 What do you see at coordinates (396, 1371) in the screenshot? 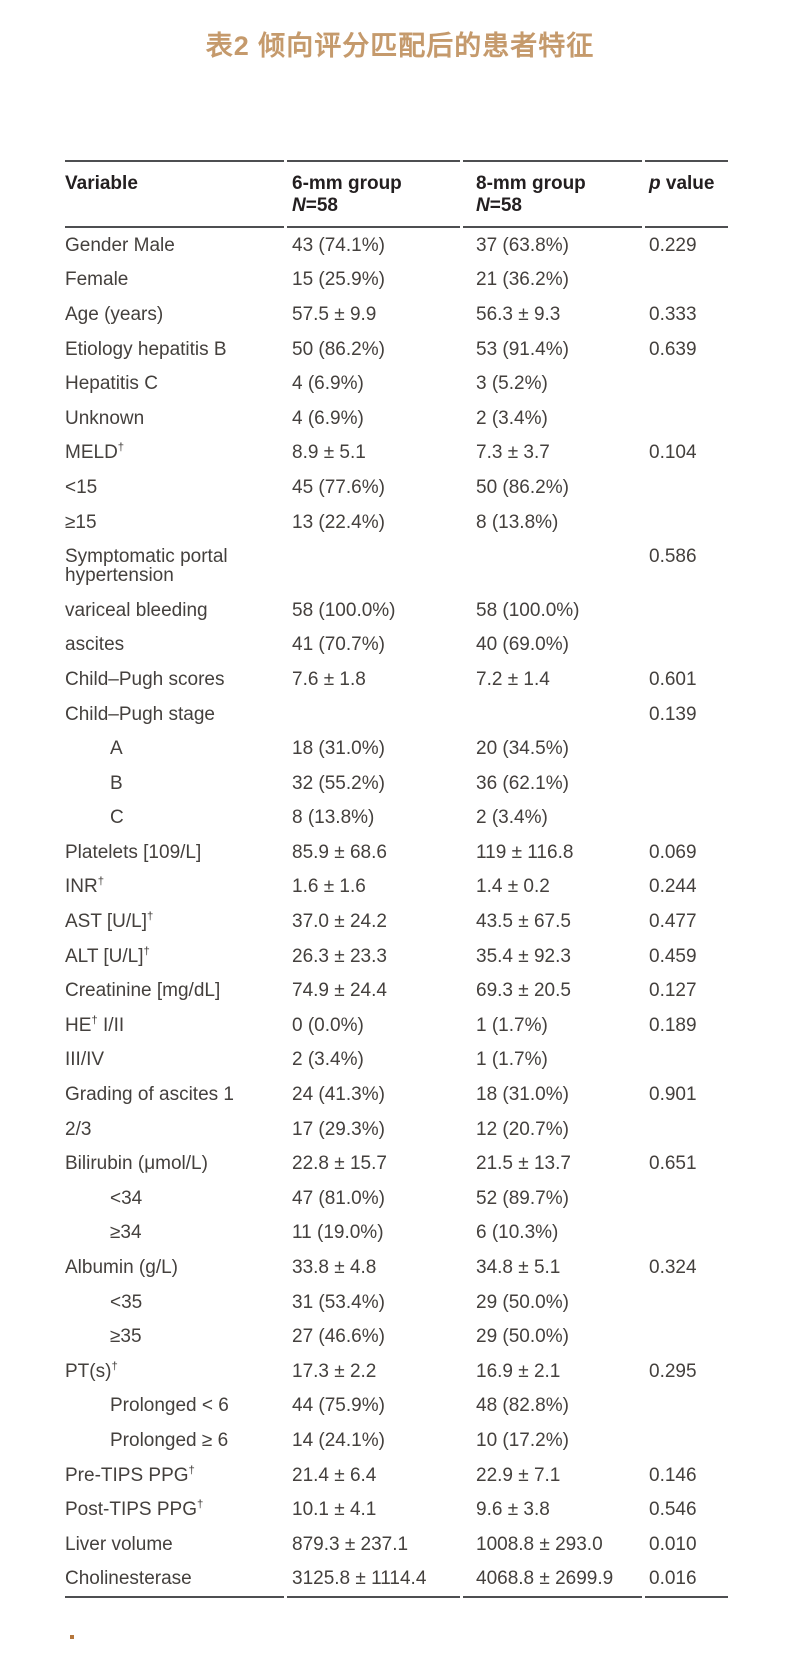
I see `table-row: PT(s)† 17.3 ± 2.2 16.9 ± 2.1 0.295` at bounding box center [396, 1371].